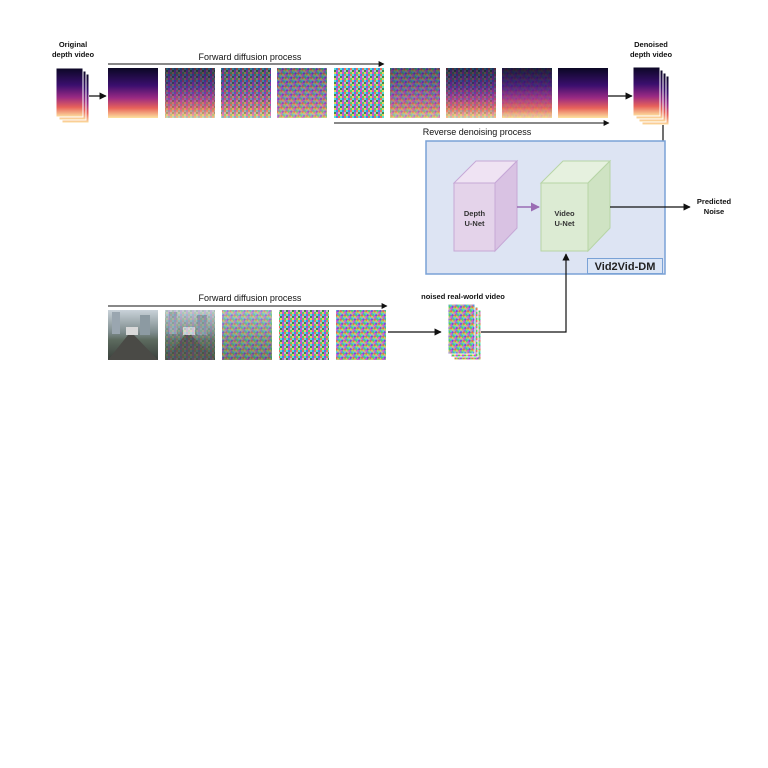 Image resolution: width=768 pixels, height=768 pixels. I want to click on forward-diffusion-top-label: Forward diffusion process, so click(250, 57).